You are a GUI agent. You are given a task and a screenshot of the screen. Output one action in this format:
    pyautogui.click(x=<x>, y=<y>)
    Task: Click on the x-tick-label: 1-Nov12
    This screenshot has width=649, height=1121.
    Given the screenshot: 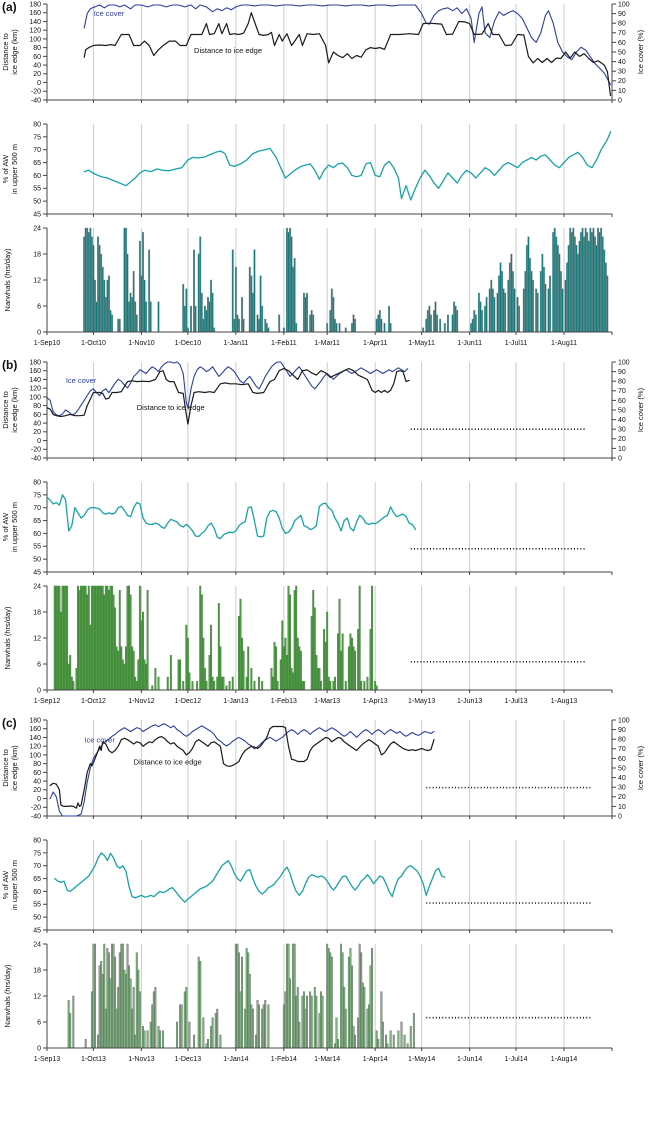 What is the action you would take?
    pyautogui.click(x=141, y=701)
    